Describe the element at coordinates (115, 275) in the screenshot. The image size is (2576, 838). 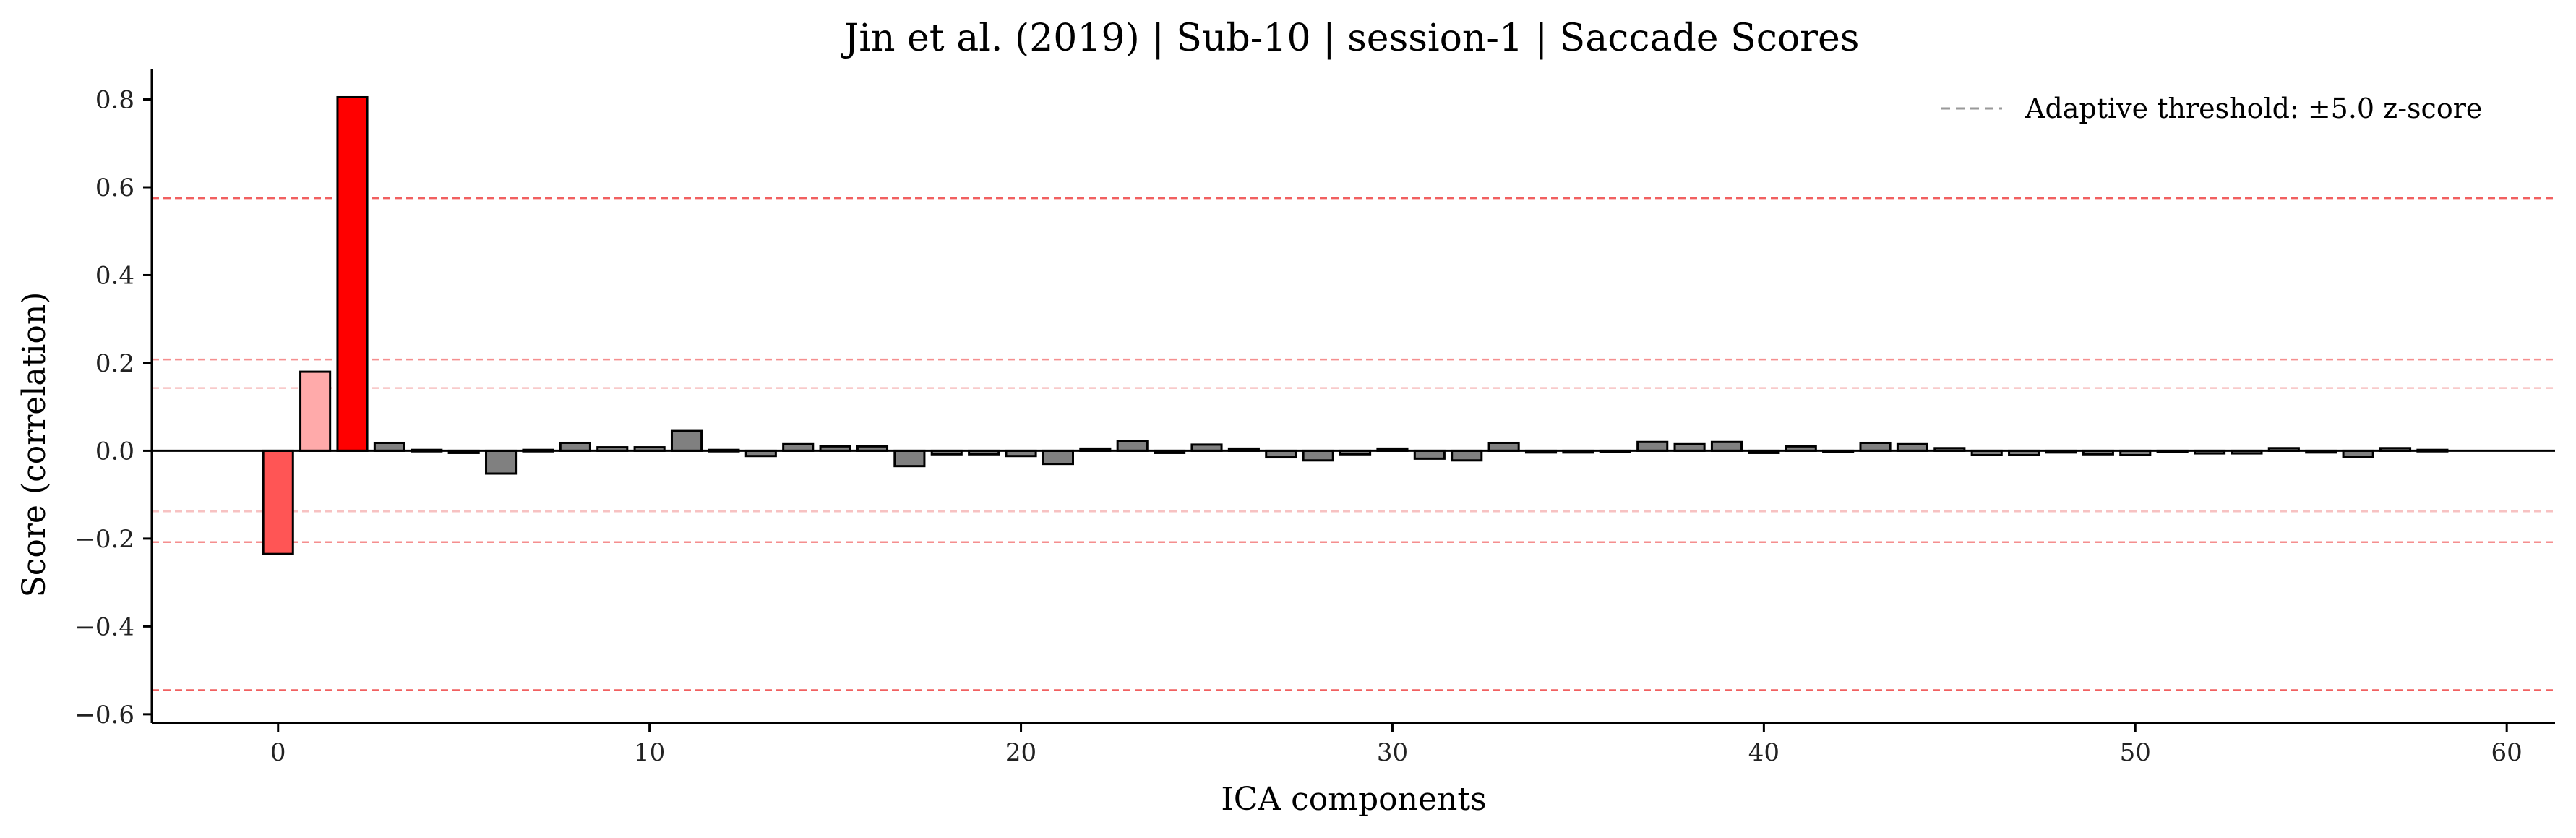
I see `y-tick-label: 0.4` at that location.